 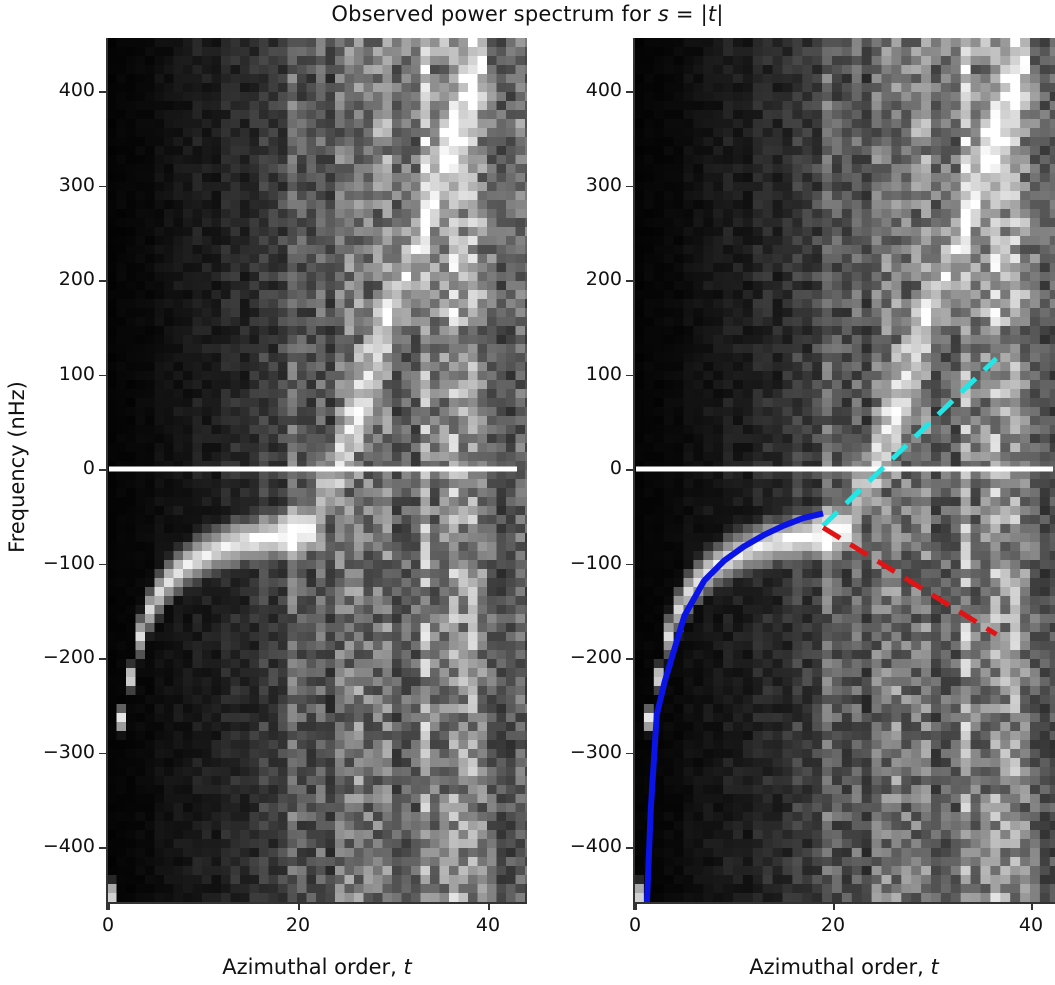 I want to click on figure-title: Observed power spectrum for s = |t|, so click(x=527, y=14).